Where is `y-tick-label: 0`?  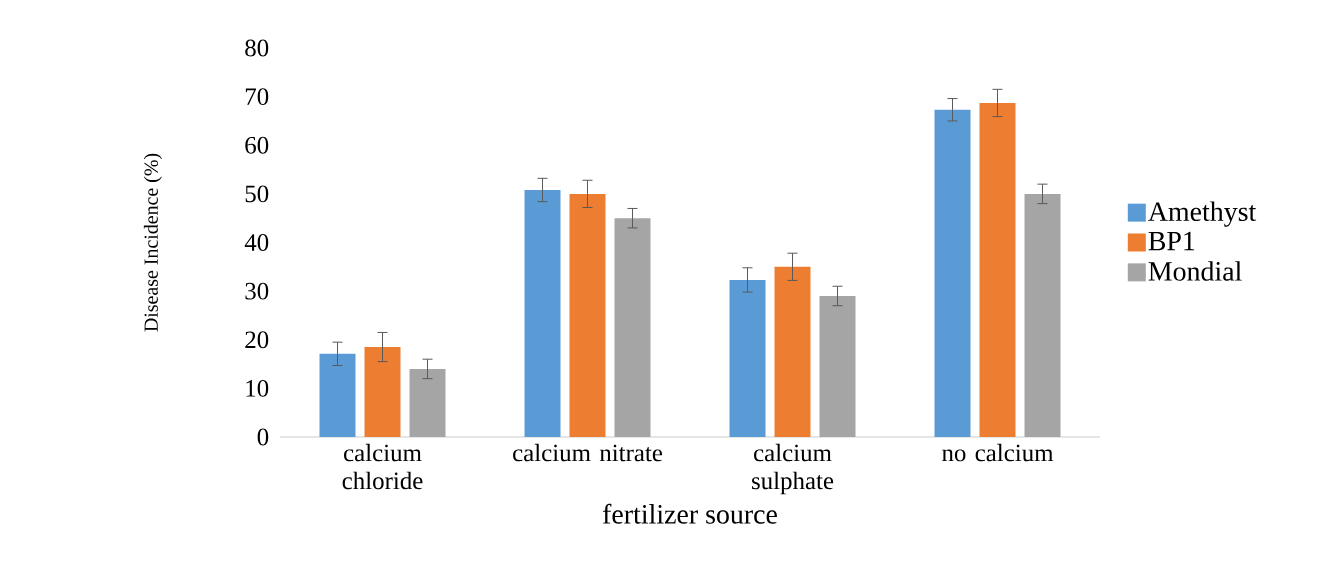
y-tick-label: 0 is located at coordinates (263, 437).